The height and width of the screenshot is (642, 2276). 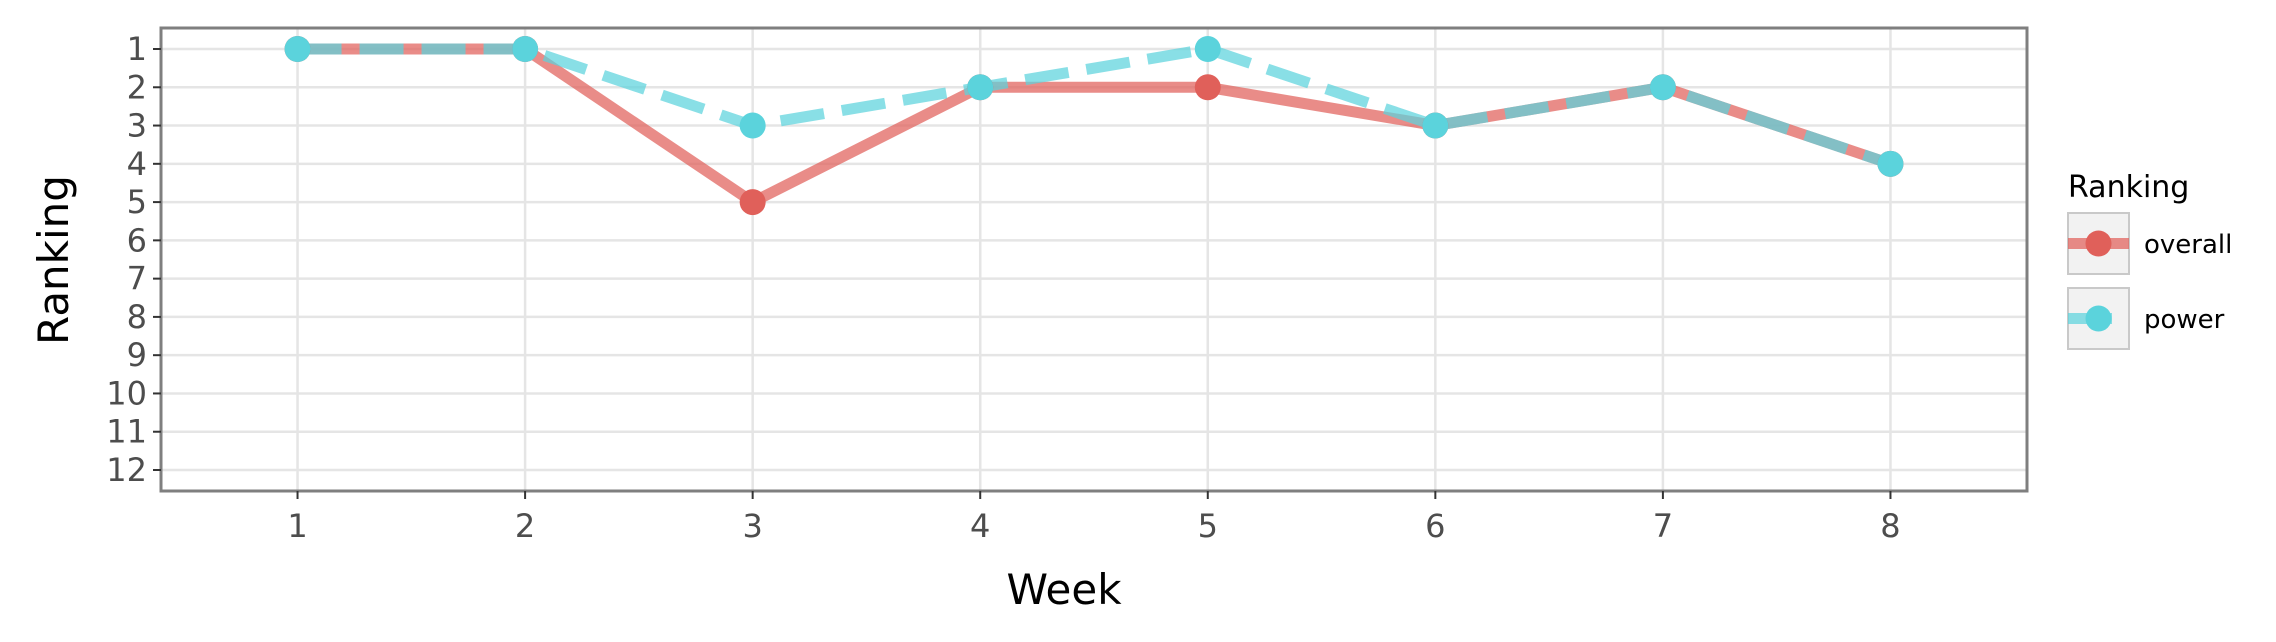 What do you see at coordinates (1435, 526) in the screenshot?
I see `x-tick-label: 6` at bounding box center [1435, 526].